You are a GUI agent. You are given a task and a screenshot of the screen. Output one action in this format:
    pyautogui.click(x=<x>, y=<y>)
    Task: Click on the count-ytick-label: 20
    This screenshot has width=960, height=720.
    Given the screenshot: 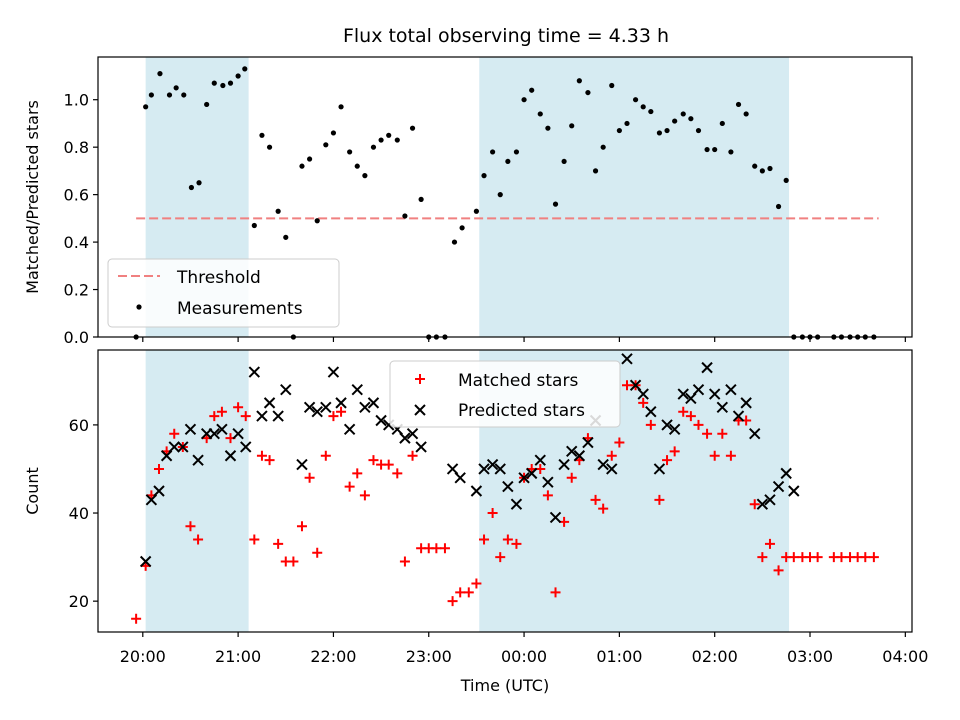 What is the action you would take?
    pyautogui.click(x=79, y=601)
    